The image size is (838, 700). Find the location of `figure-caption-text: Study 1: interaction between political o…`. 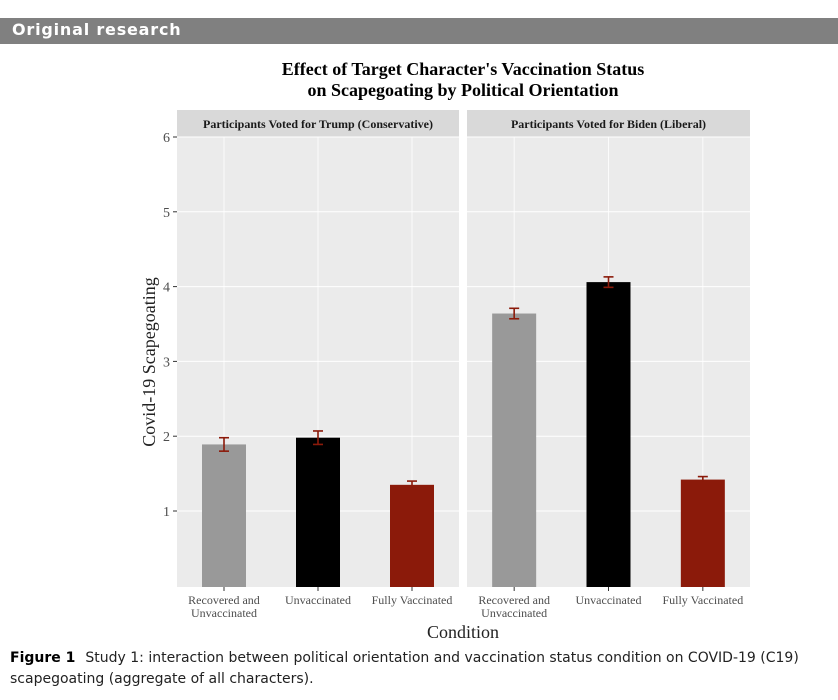

figure-caption-text: Study 1: interaction between political o… is located at coordinates (404, 668).